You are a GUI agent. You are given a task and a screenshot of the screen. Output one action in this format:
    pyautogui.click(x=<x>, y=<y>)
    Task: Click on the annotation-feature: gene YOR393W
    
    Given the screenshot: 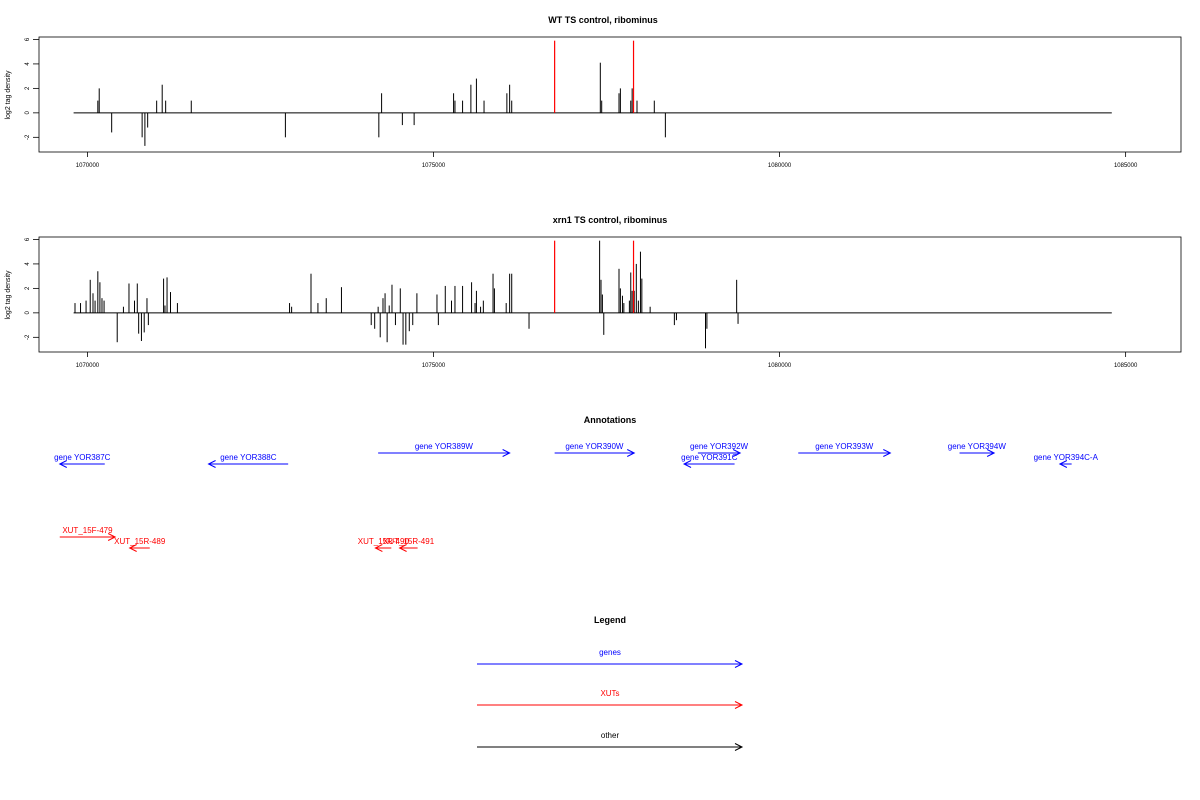 What is the action you would take?
    pyautogui.click(x=845, y=449)
    